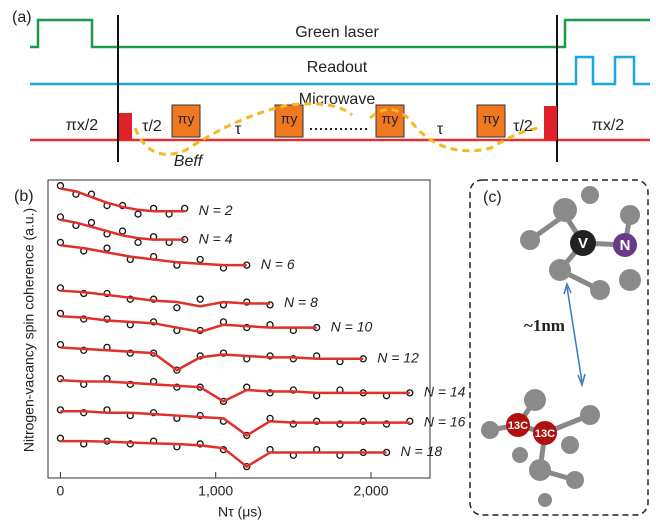 Image resolution: width=656 pixels, height=525 pixels. Describe the element at coordinates (216, 210) in the screenshot. I see `series-label: N = 2` at that location.